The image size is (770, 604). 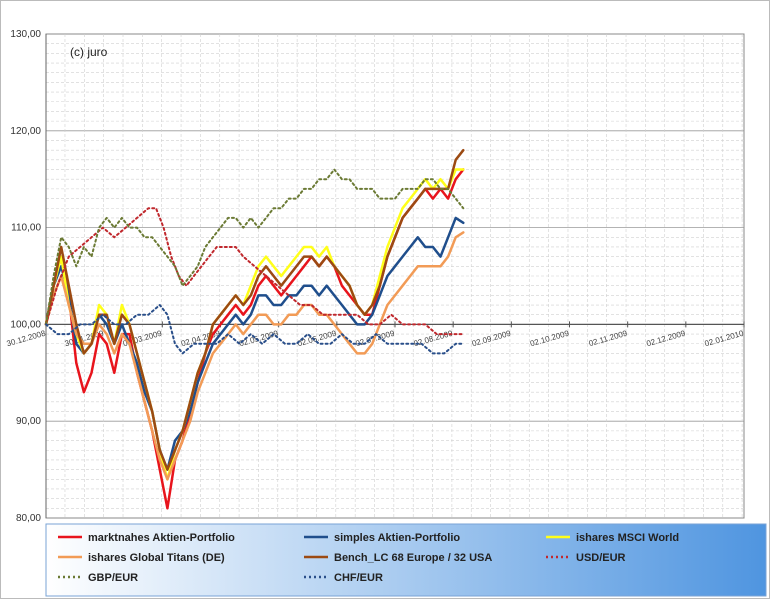 What do you see at coordinates (89, 52) in the screenshot?
I see `copyright-annotation: (c) juro` at bounding box center [89, 52].